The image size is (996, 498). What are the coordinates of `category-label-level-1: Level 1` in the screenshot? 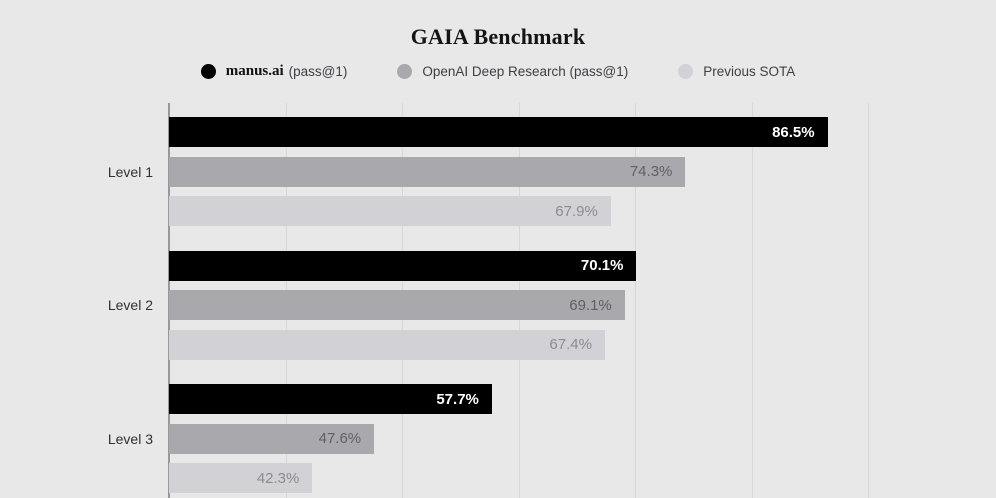 It's located at (130, 171).